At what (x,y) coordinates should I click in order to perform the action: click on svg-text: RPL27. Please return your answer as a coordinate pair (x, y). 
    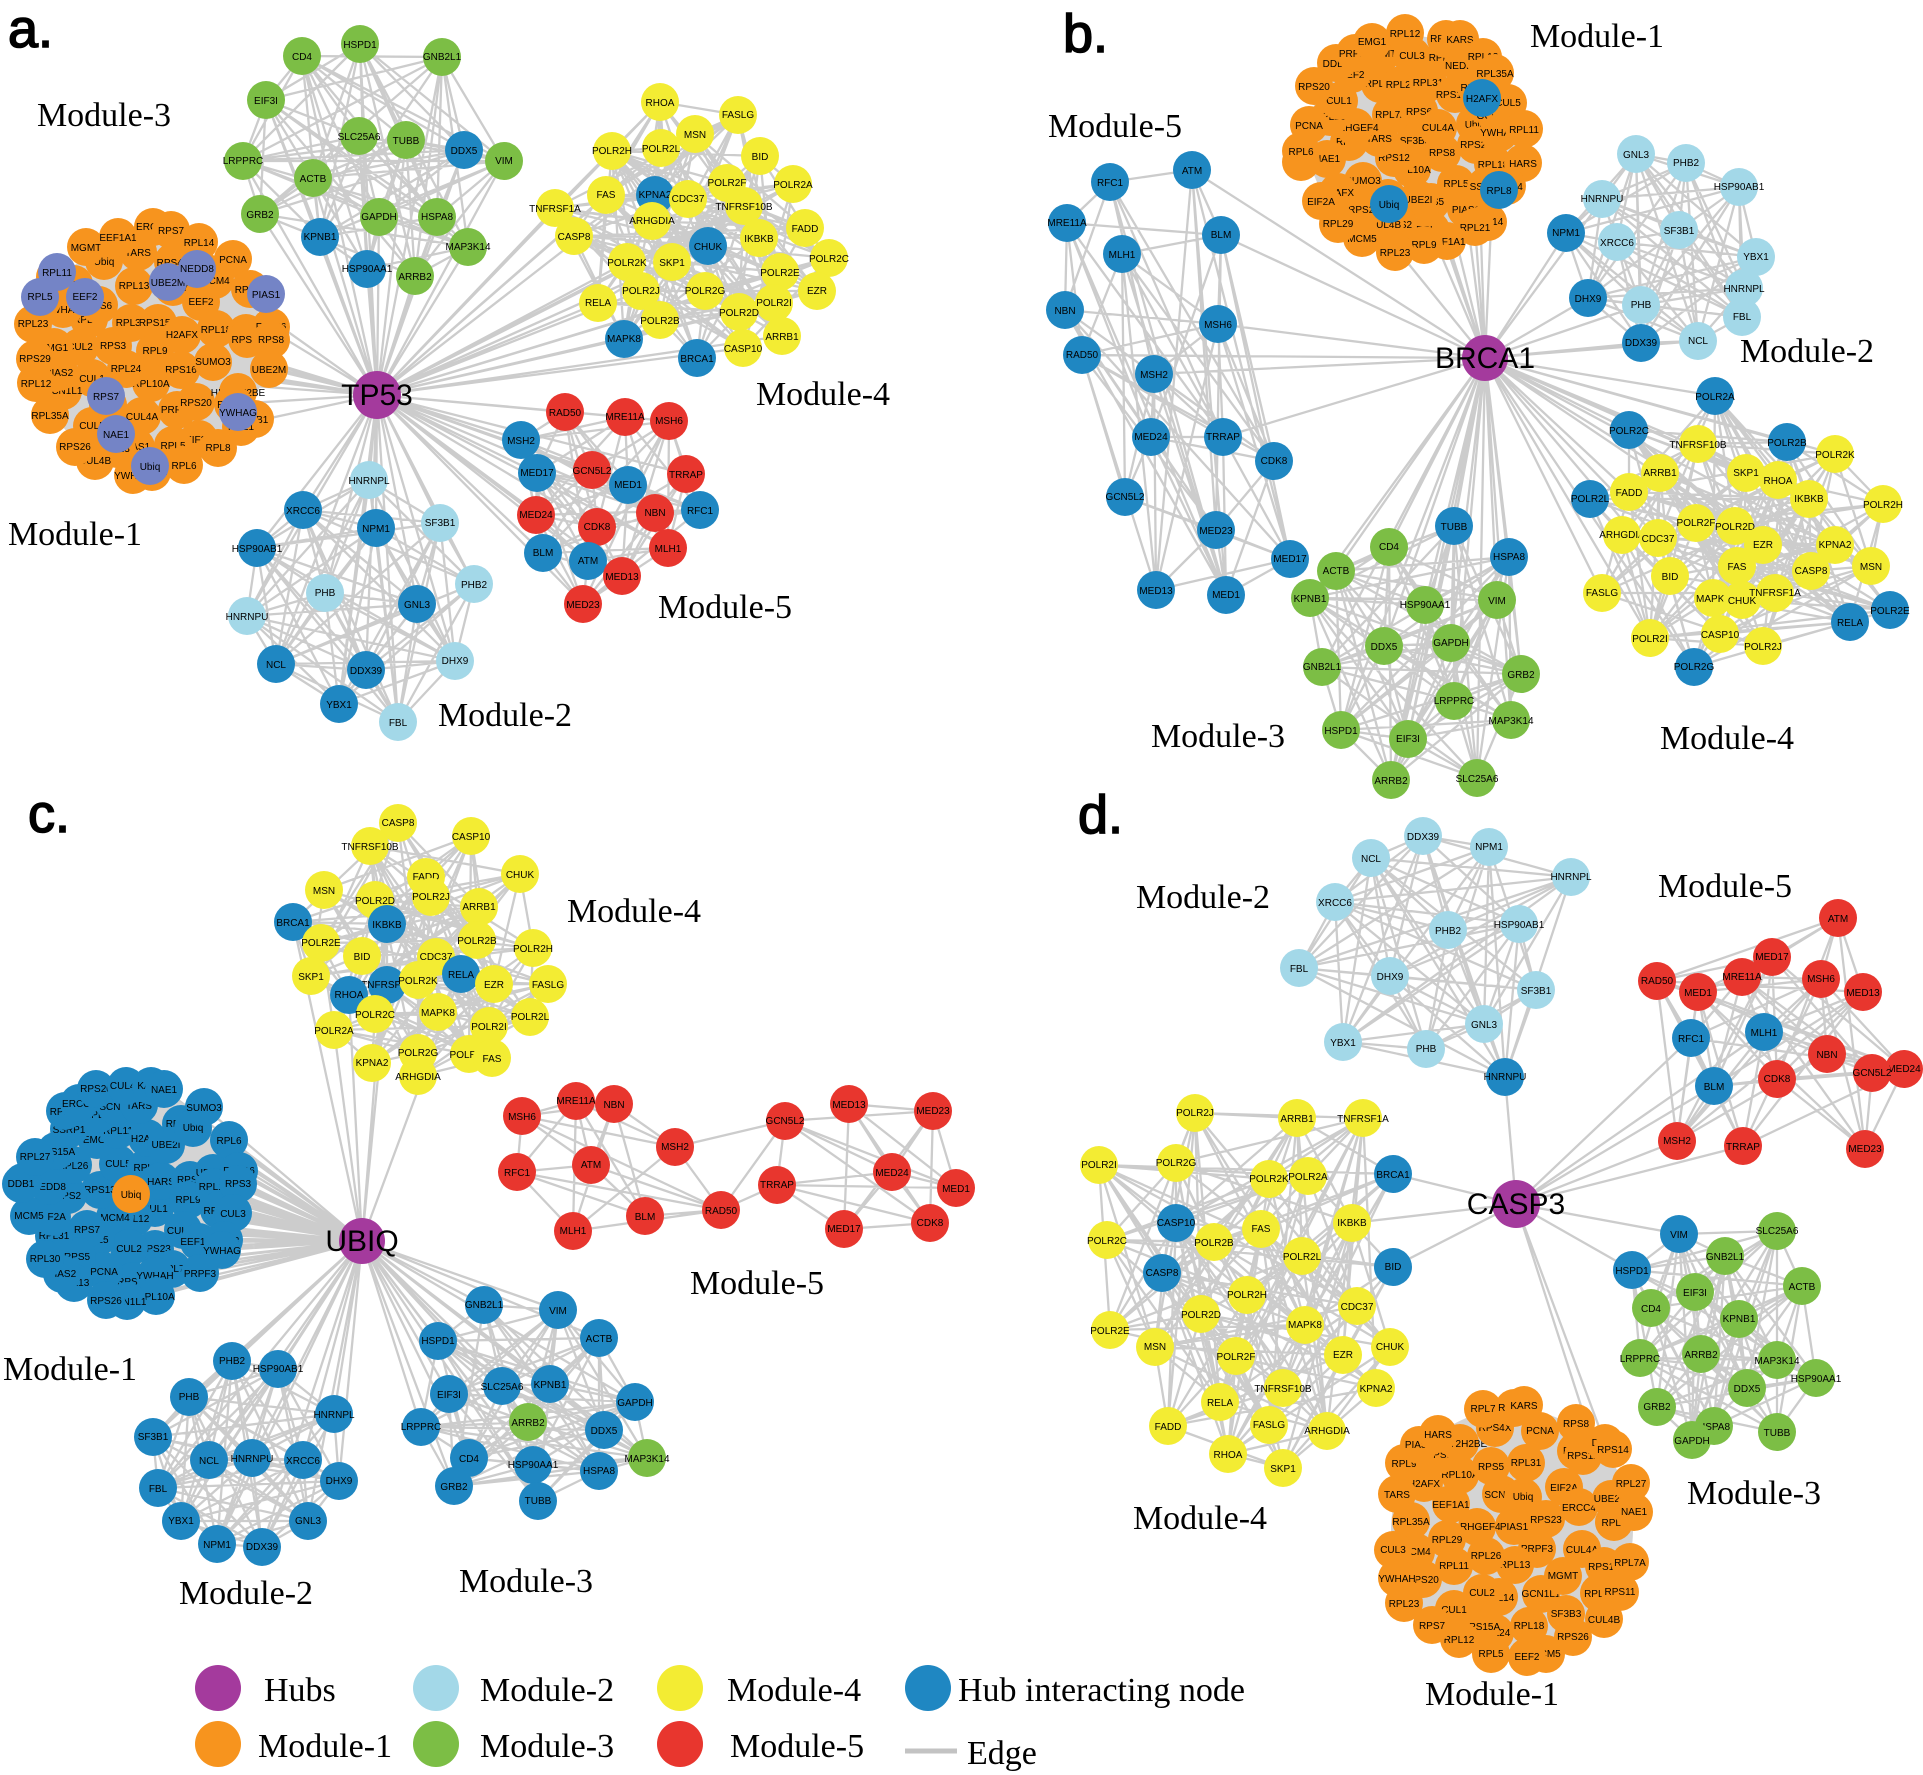
    Looking at the image, I should click on (35, 1157).